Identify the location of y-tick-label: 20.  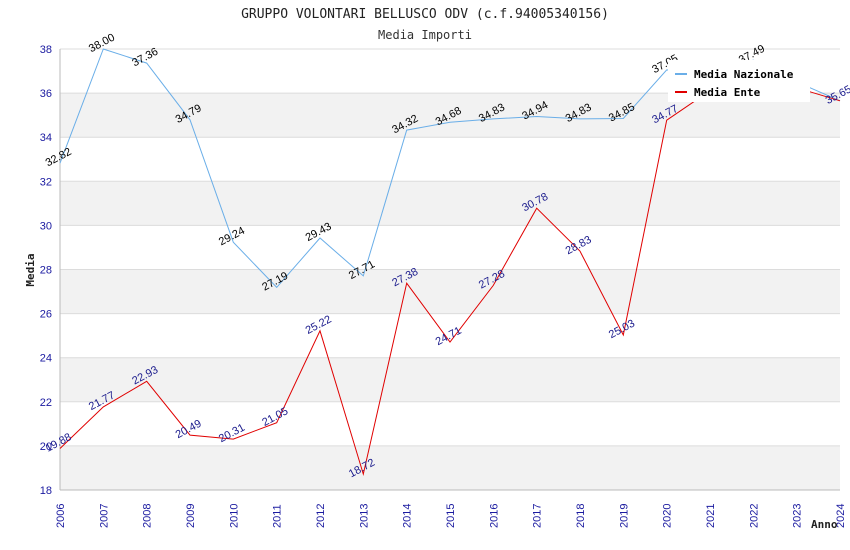
(46, 447).